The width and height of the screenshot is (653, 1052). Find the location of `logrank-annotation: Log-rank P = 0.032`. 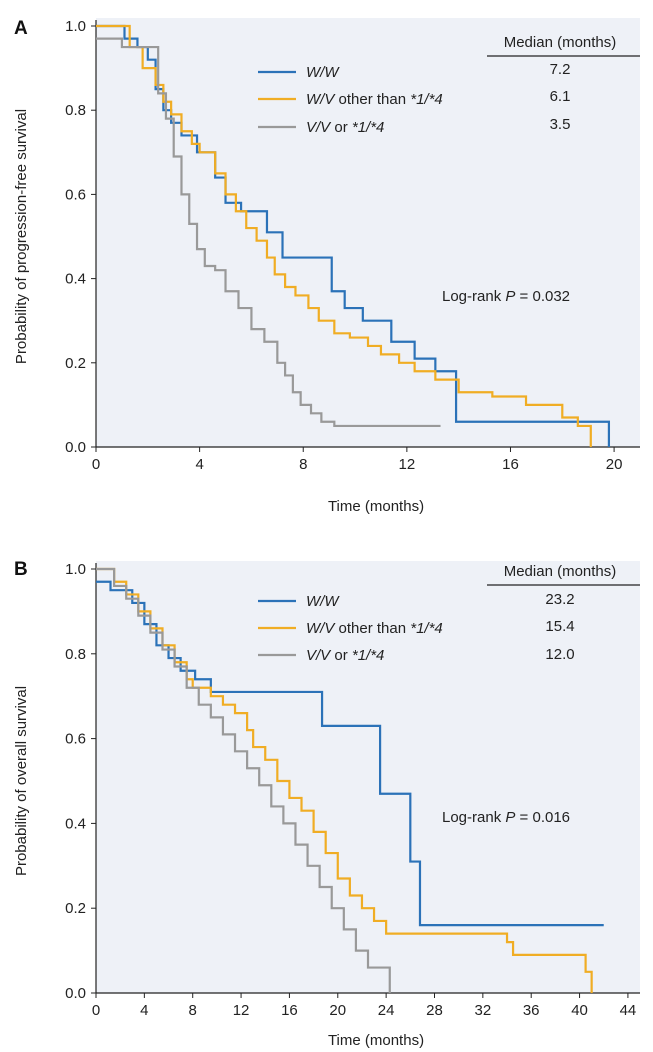

logrank-annotation: Log-rank P = 0.032 is located at coordinates (506, 296).